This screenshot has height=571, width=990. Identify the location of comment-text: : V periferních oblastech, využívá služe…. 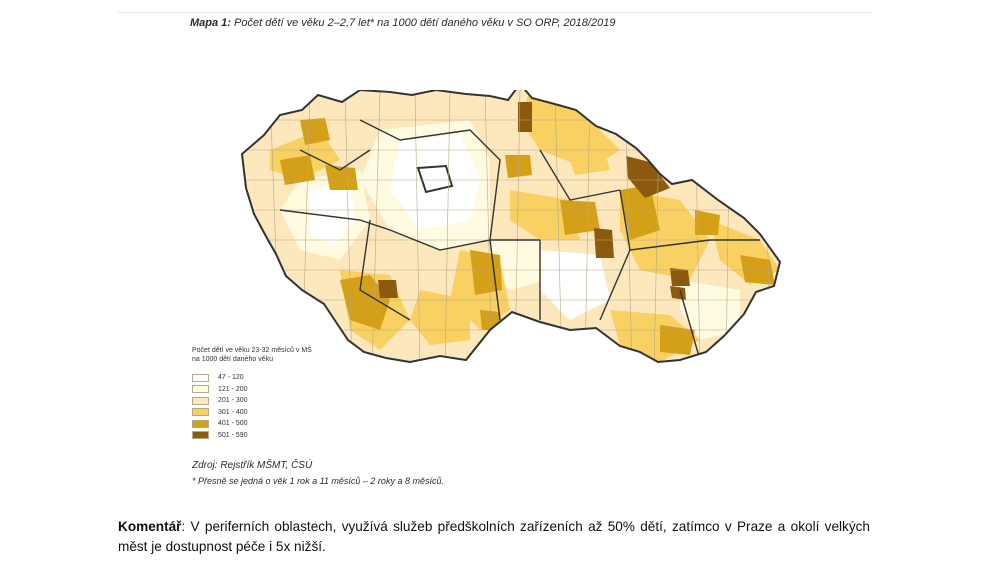
(494, 536).